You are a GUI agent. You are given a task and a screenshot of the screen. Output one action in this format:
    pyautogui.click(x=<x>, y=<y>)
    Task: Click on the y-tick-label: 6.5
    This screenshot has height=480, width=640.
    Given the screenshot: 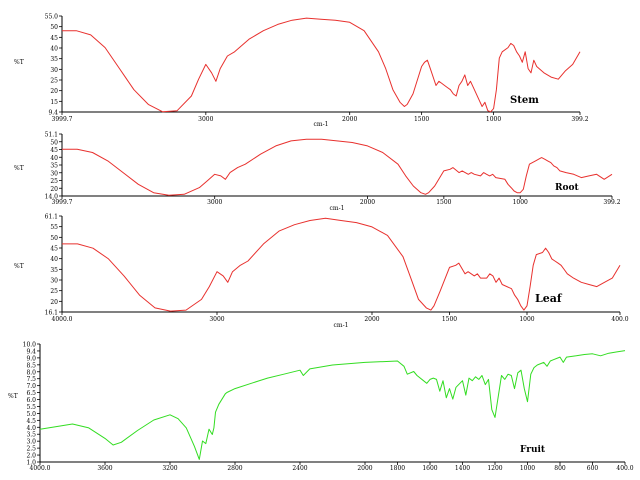 What is the action you would take?
    pyautogui.click(x=31, y=393)
    